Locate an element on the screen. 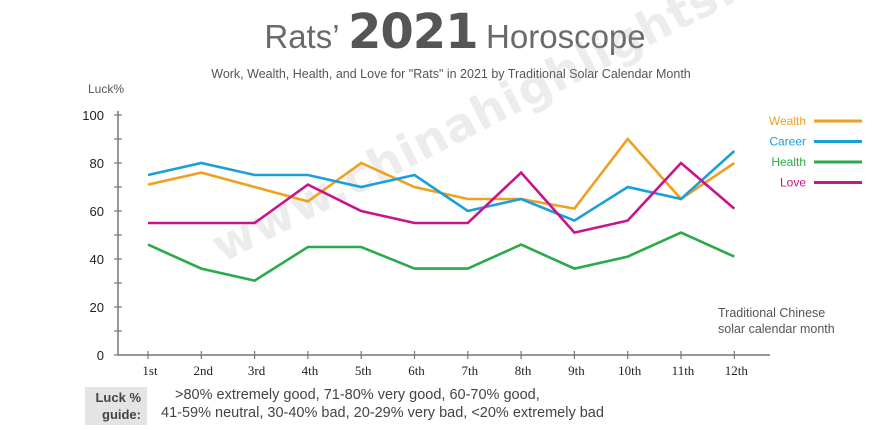  y-tick-label: 0 is located at coordinates (100, 355).